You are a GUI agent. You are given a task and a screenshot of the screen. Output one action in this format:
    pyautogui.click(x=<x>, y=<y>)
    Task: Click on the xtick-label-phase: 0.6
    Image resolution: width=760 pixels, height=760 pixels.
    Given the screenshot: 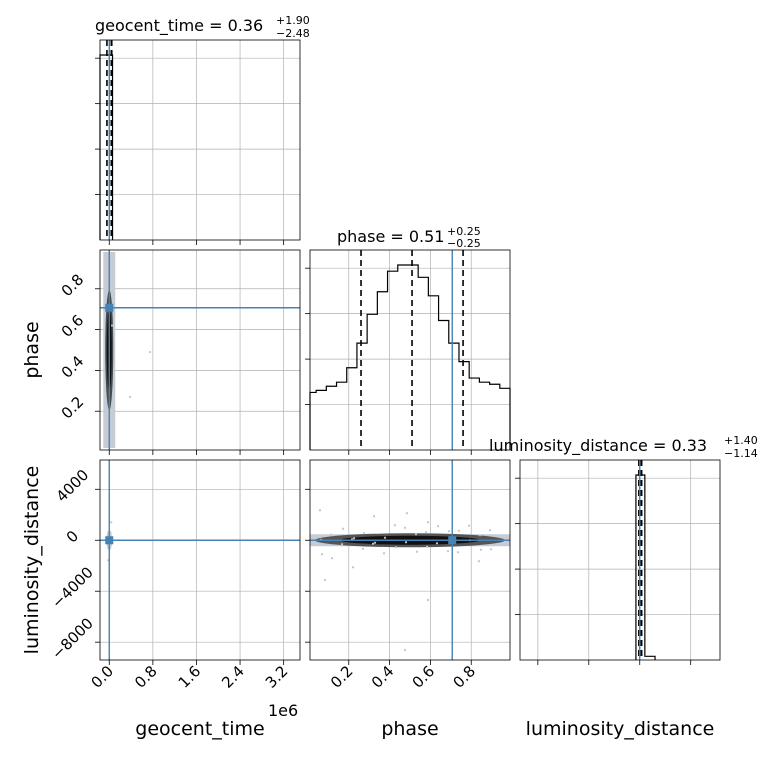 What is the action you would take?
    pyautogui.click(x=424, y=677)
    